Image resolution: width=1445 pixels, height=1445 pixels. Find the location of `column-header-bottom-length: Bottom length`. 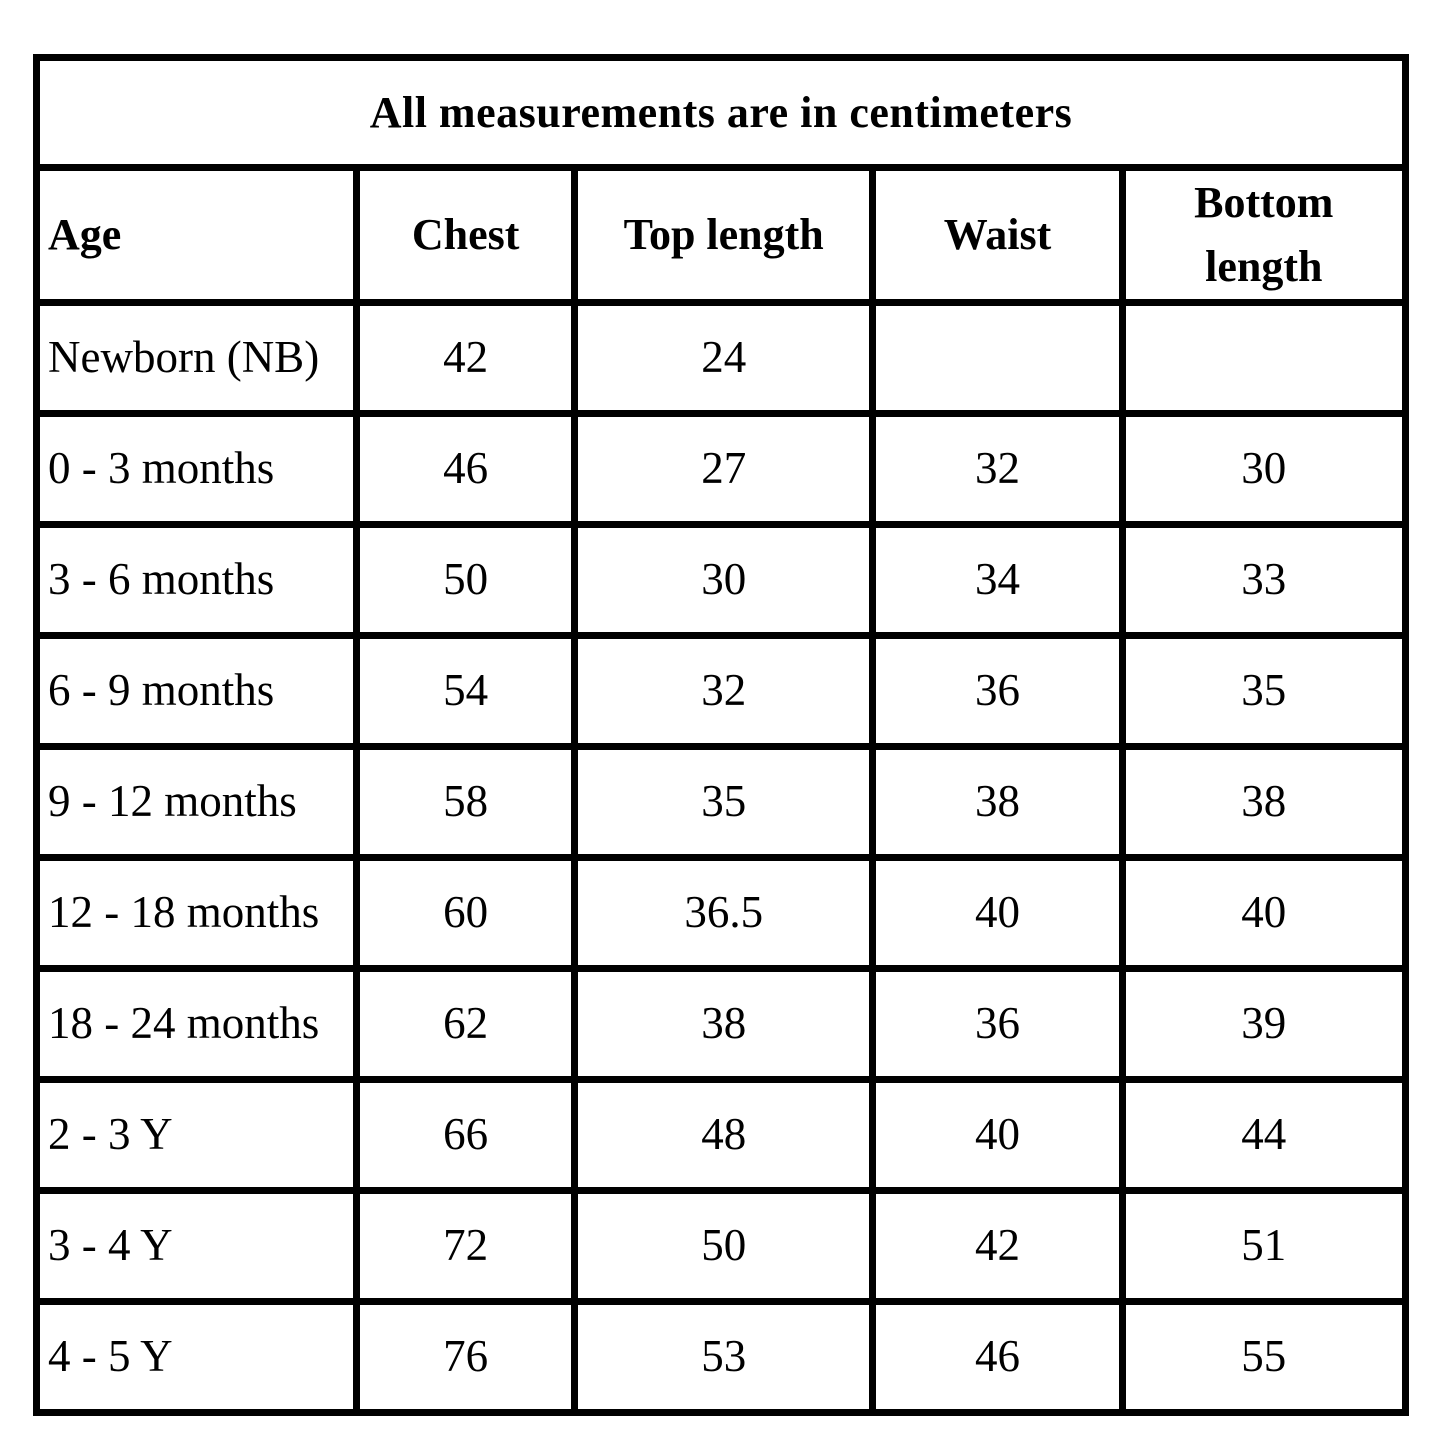

column-header-bottom-length: Bottom length is located at coordinates (1264, 235).